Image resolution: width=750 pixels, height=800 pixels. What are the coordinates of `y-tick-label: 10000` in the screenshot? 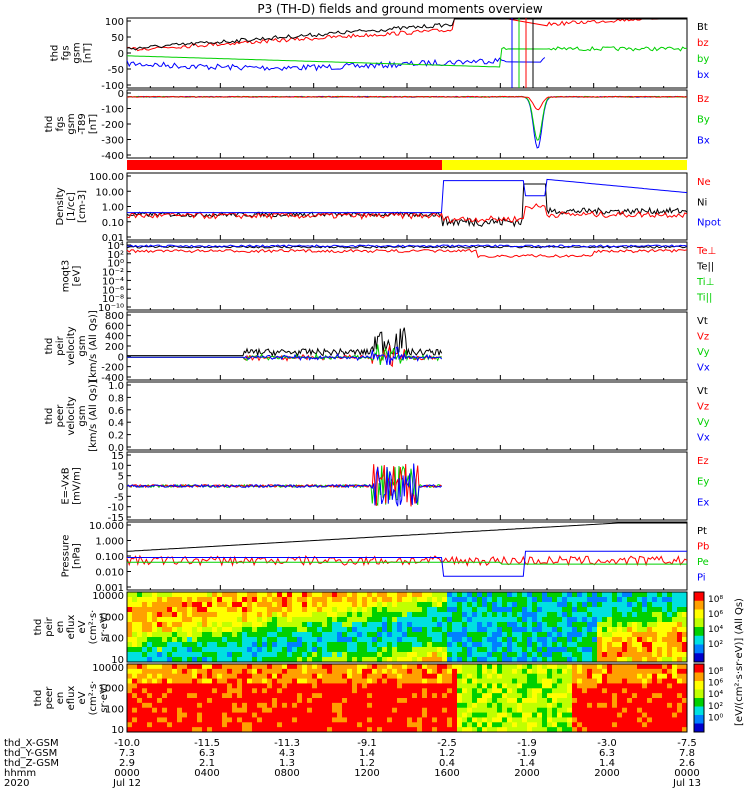 It's located at (108, 596).